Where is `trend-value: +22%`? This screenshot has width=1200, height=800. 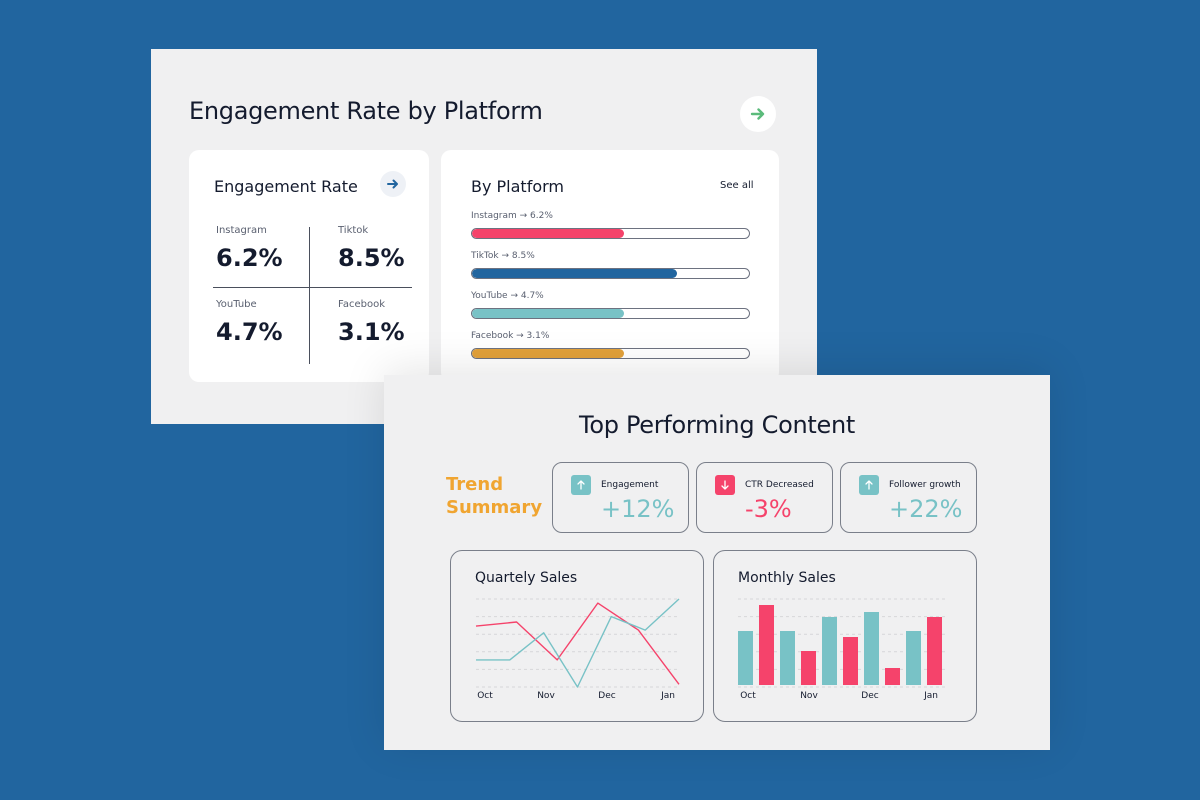
trend-value: +22% is located at coordinates (926, 509).